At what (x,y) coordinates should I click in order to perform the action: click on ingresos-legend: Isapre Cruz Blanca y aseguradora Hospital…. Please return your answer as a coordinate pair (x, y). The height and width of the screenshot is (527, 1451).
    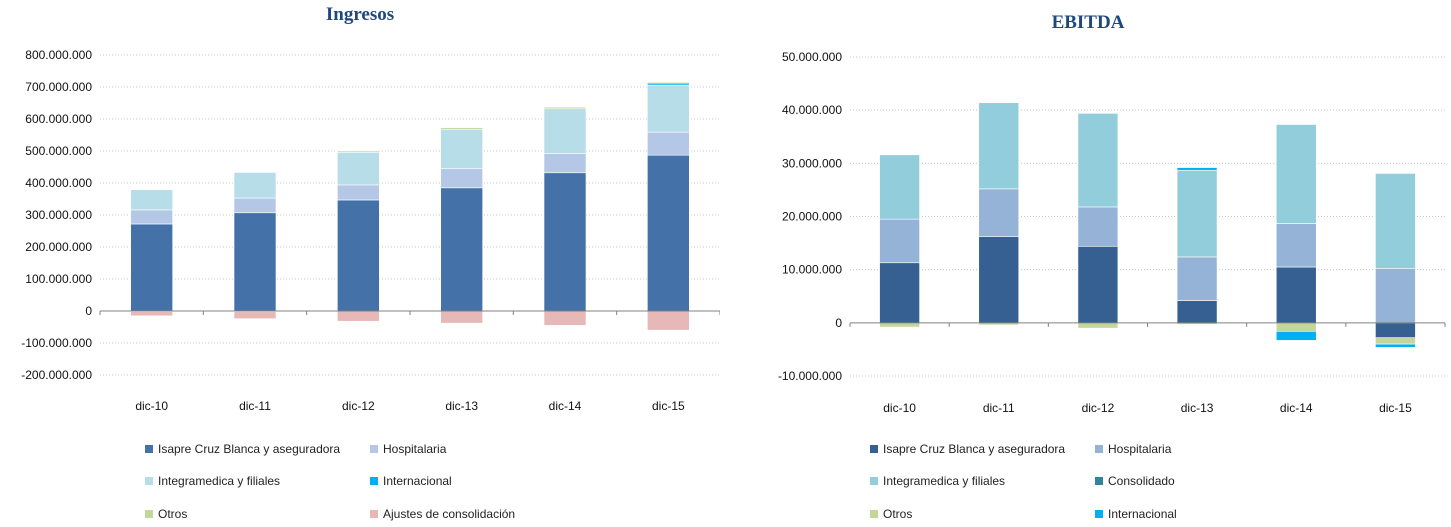
    Looking at the image, I should click on (360, 482).